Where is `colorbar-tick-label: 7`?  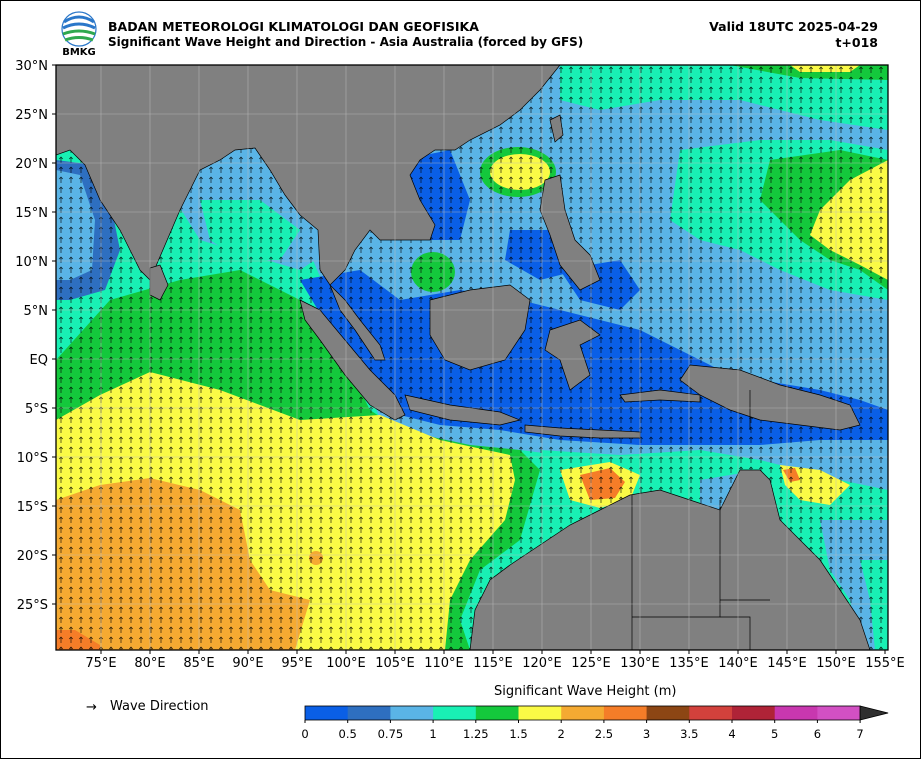
colorbar-tick-label: 7 is located at coordinates (859, 734).